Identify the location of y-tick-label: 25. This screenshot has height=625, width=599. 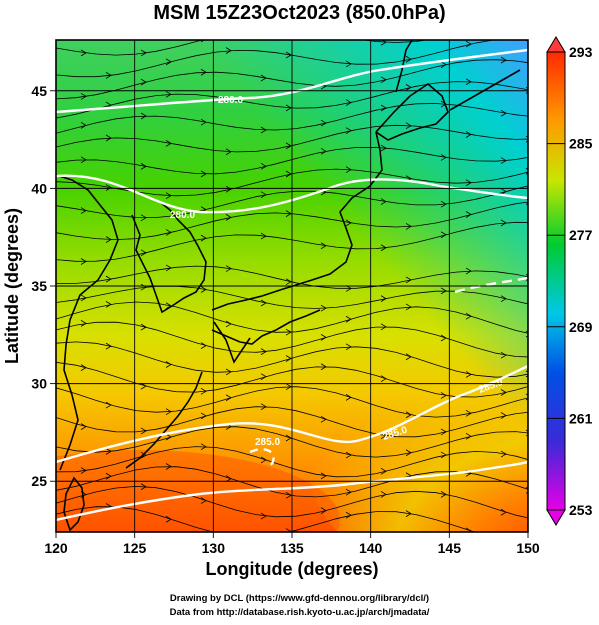
(39, 481).